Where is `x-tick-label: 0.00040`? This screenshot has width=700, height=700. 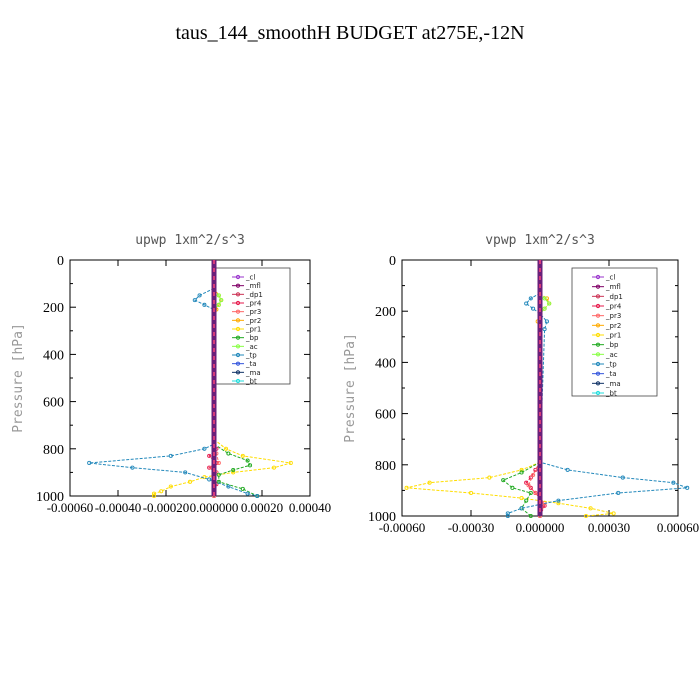
x-tick-label: 0.00040 is located at coordinates (310, 507).